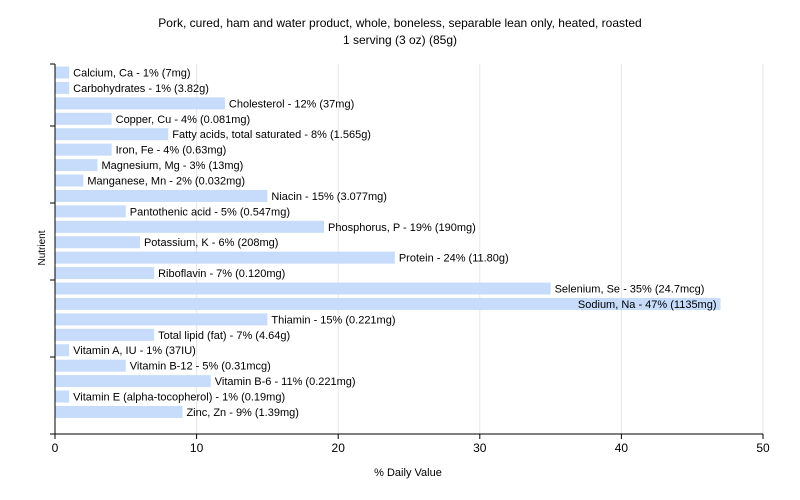 Image resolution: width=800 pixels, height=500 pixels. I want to click on bar-label: Selenium, Se - 35% (24.7mcg), so click(630, 290).